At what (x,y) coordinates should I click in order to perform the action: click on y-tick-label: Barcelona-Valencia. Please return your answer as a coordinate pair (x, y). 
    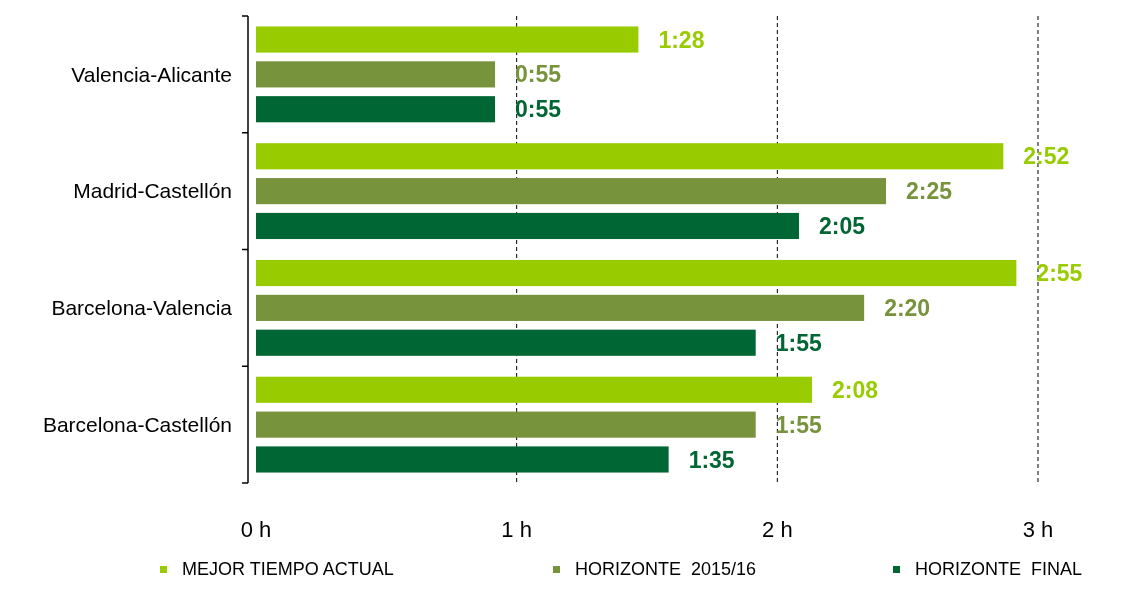
    Looking at the image, I should click on (142, 308).